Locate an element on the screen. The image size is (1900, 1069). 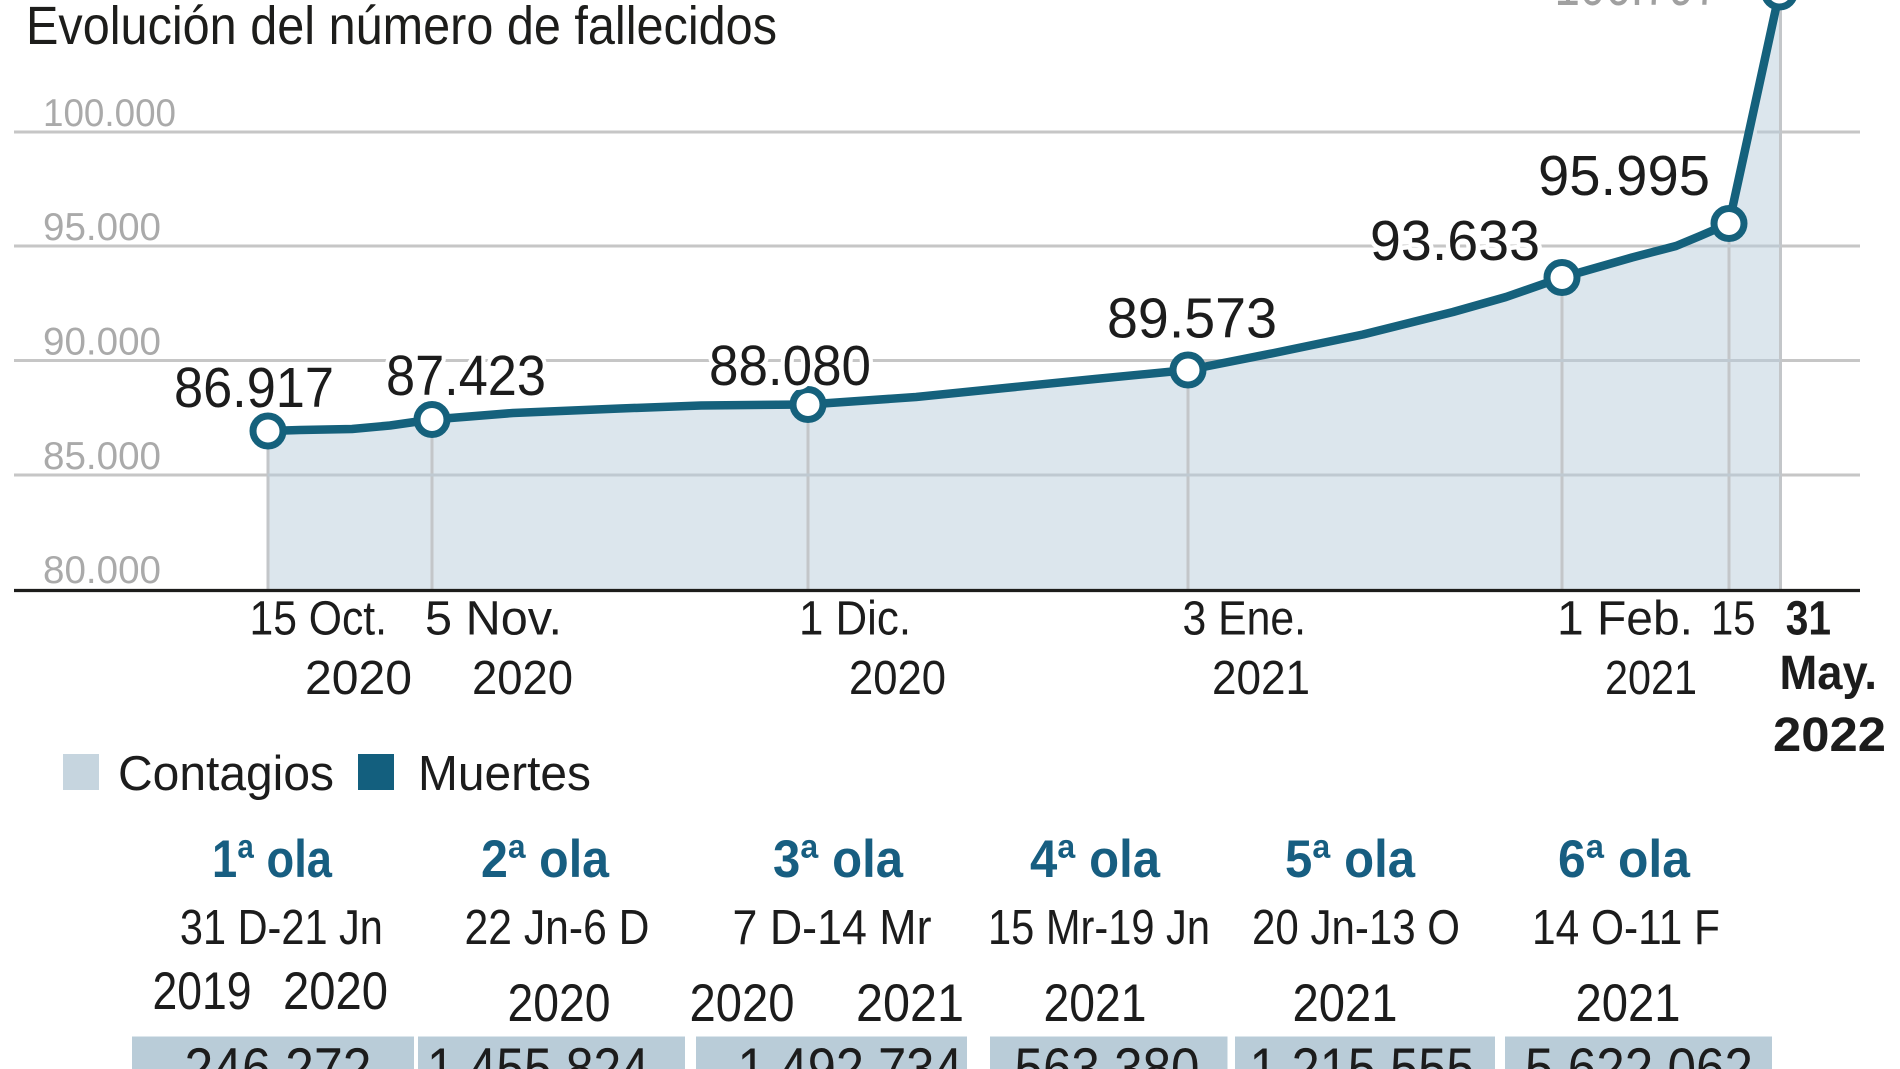
svg-text: 2ª ola is located at coordinates (545, 859).